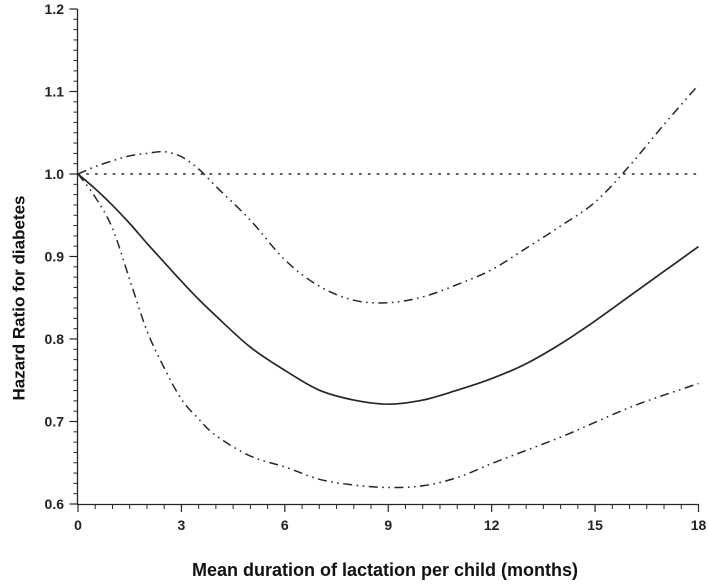  What do you see at coordinates (182, 525) in the screenshot?
I see `x-tick-label: 3` at bounding box center [182, 525].